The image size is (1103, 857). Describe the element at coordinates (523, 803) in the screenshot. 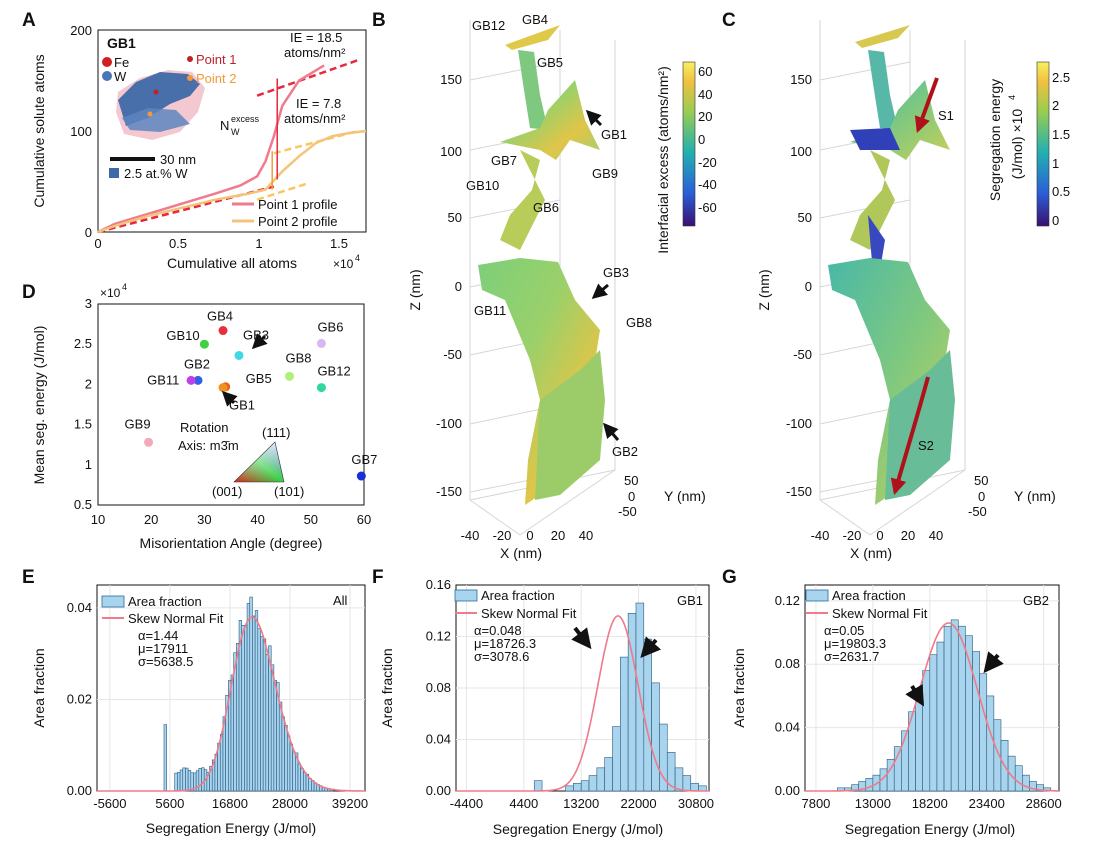

I see `f-xtick-1: 4400` at that location.